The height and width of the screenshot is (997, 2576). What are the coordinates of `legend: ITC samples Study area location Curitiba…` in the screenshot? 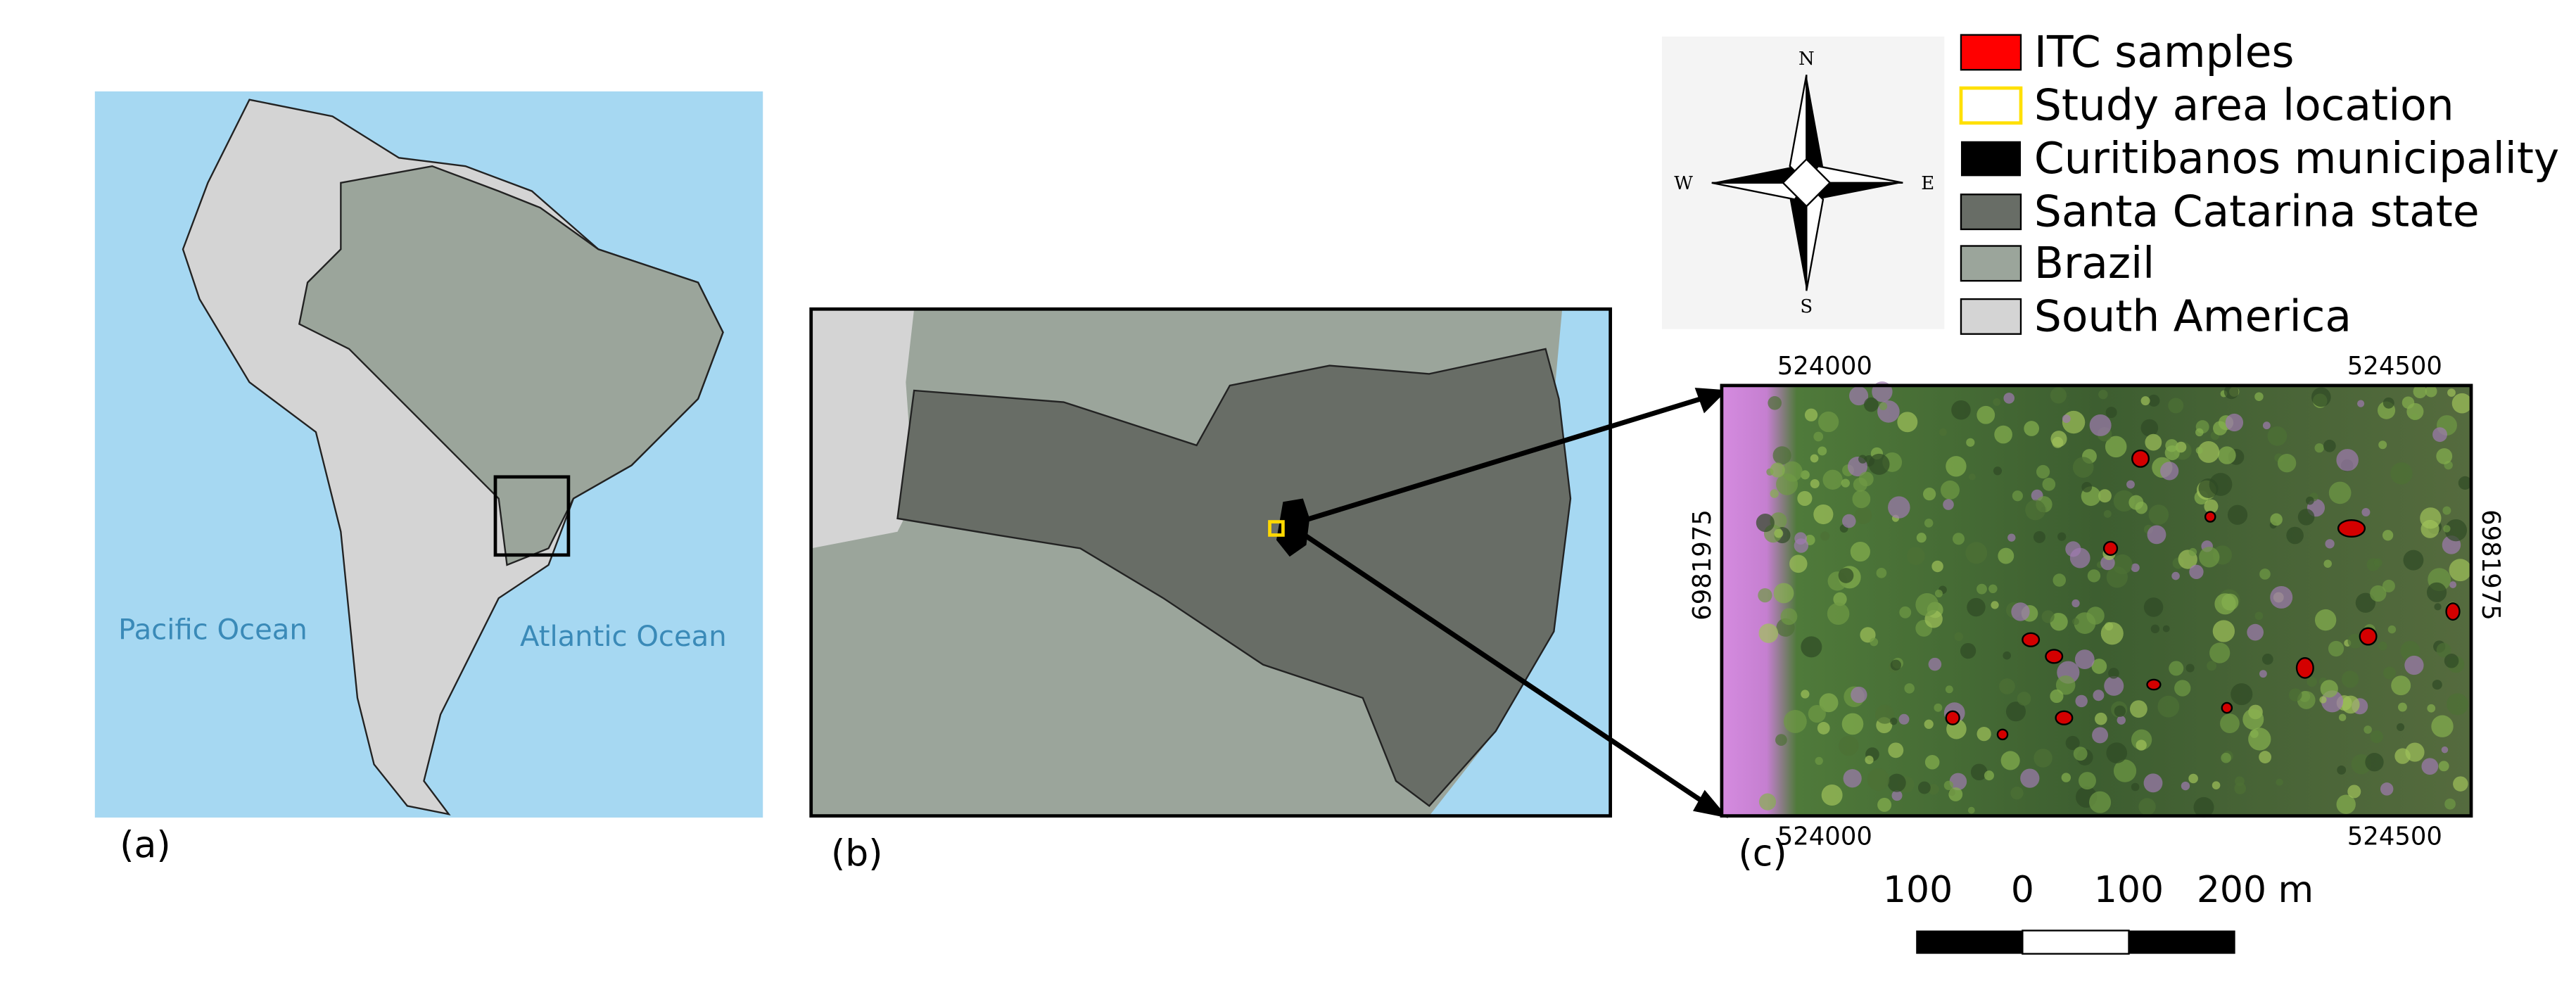 It's located at (2259, 184).